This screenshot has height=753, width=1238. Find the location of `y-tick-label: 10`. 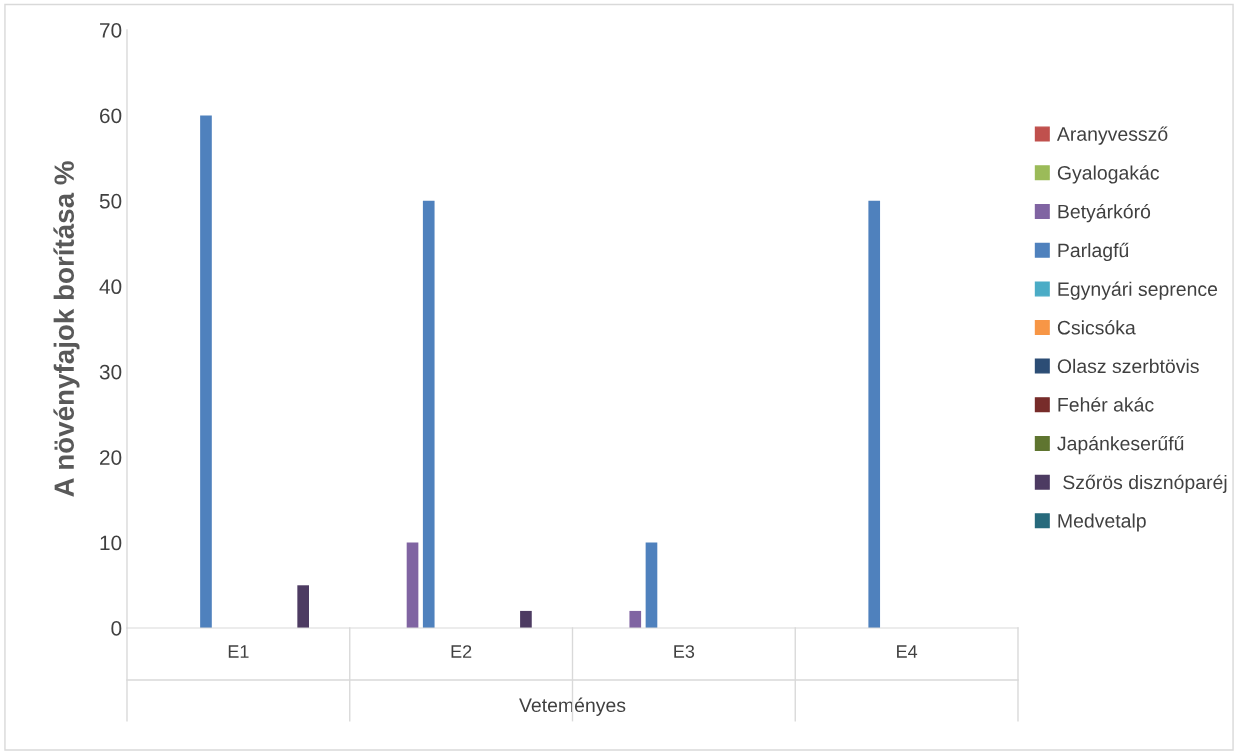

y-tick-label: 10 is located at coordinates (111, 543).